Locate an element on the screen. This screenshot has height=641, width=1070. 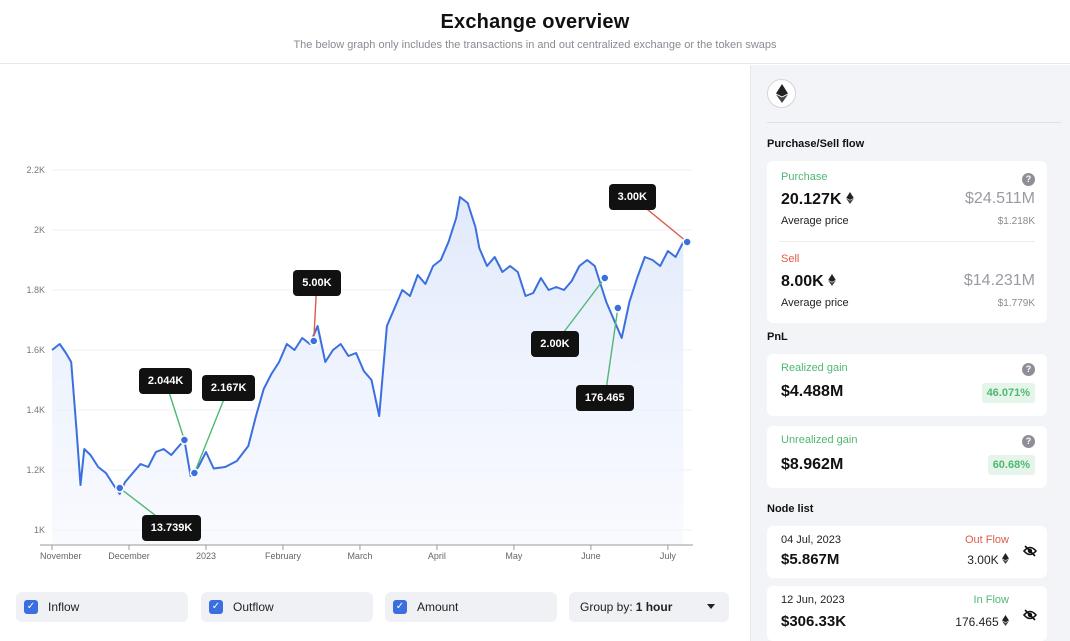
marker-tooltip: 2.00K is located at coordinates (555, 344).